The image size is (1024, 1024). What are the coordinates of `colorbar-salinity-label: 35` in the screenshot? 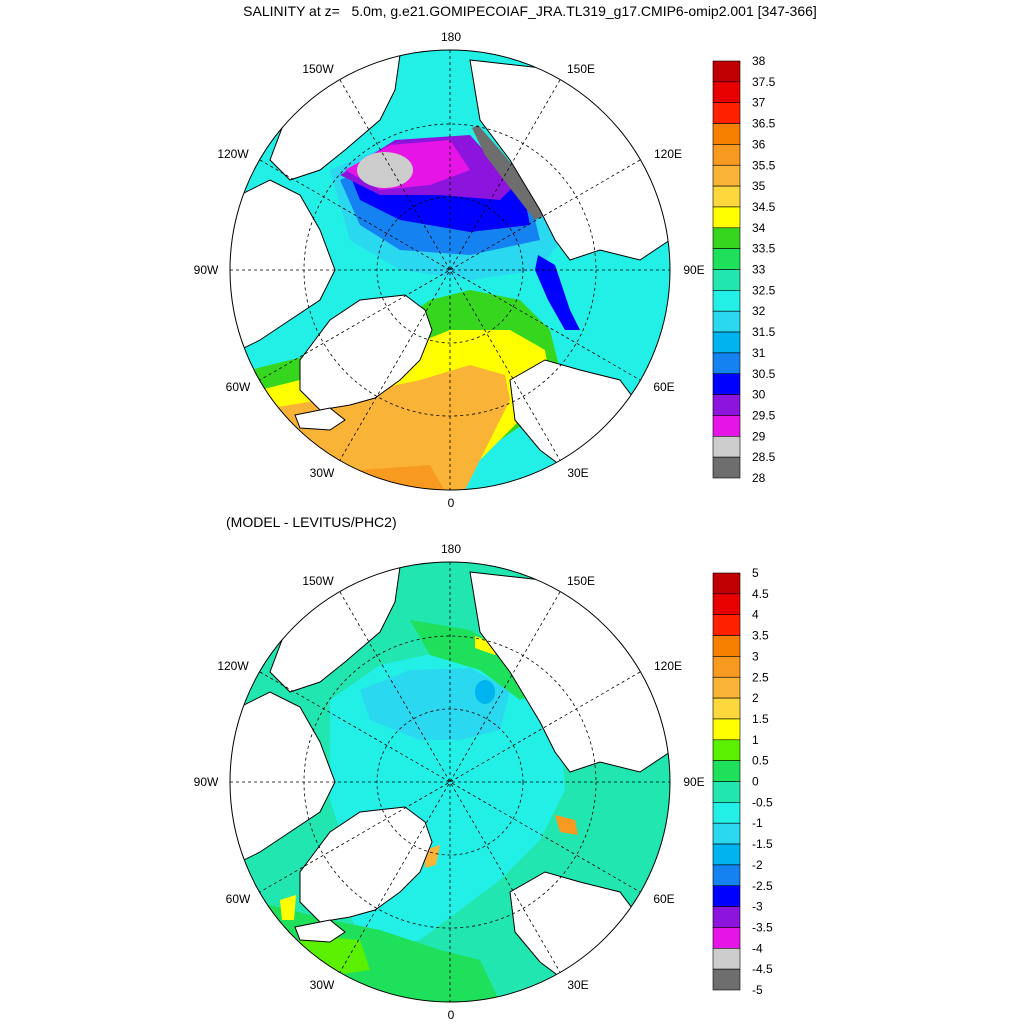 It's located at (759, 186).